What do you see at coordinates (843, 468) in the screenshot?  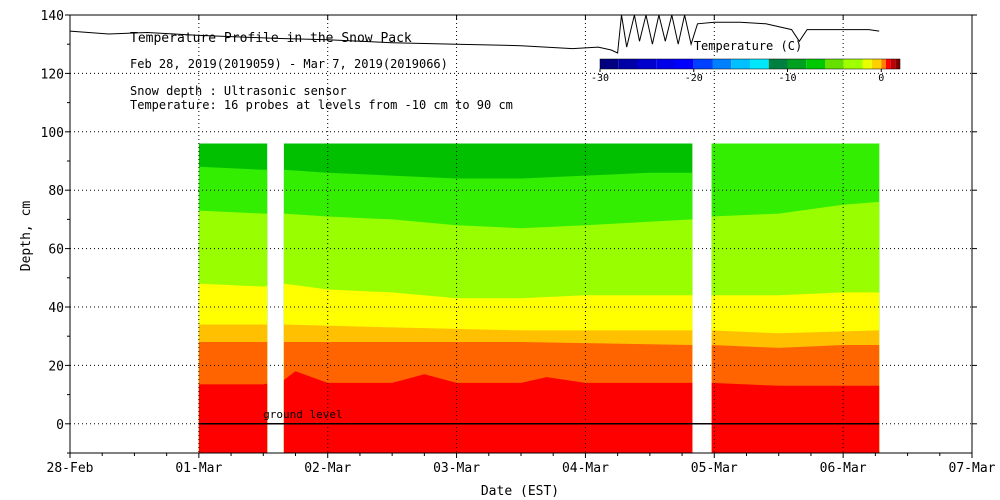 I see `x-tick-label-6: 06-Mar` at bounding box center [843, 468].